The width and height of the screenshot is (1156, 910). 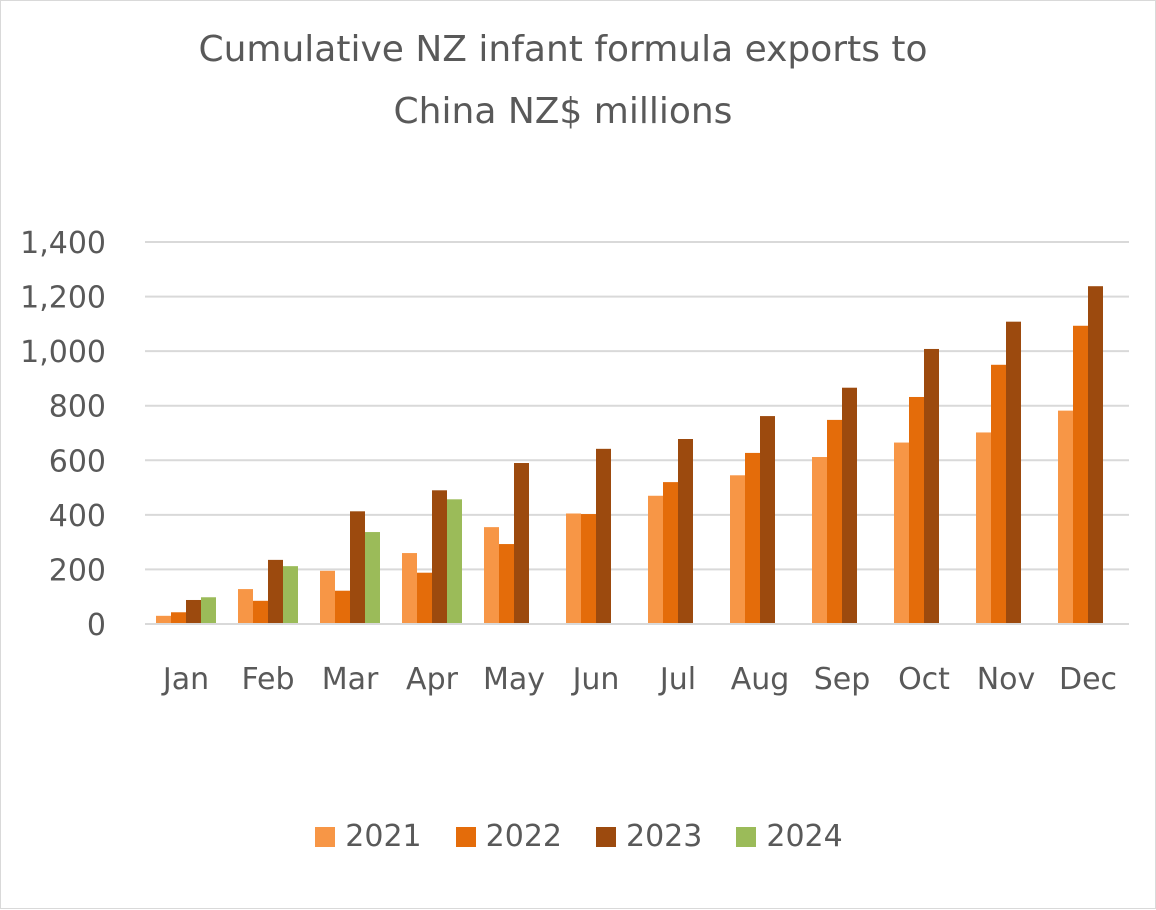 I want to click on x-tick-label: Sep, so click(x=842, y=679).